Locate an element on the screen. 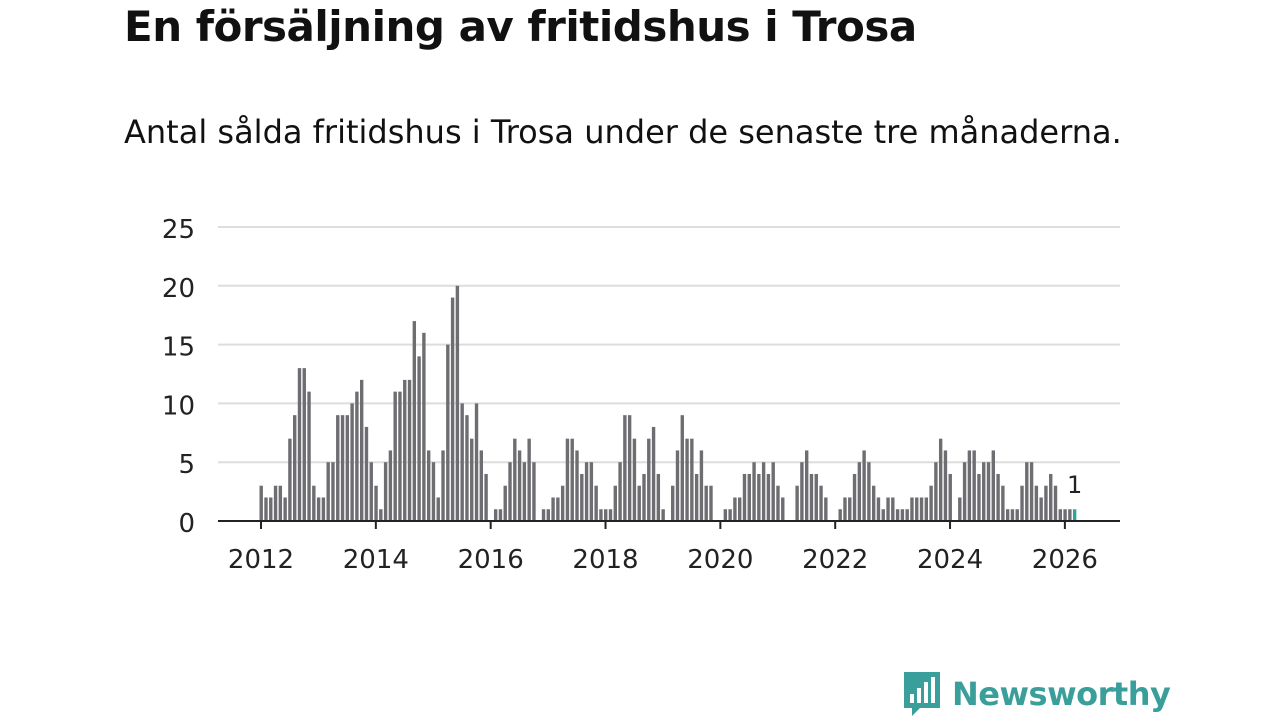 The image size is (1280, 720). x-tick-label: 2022 is located at coordinates (835, 560).